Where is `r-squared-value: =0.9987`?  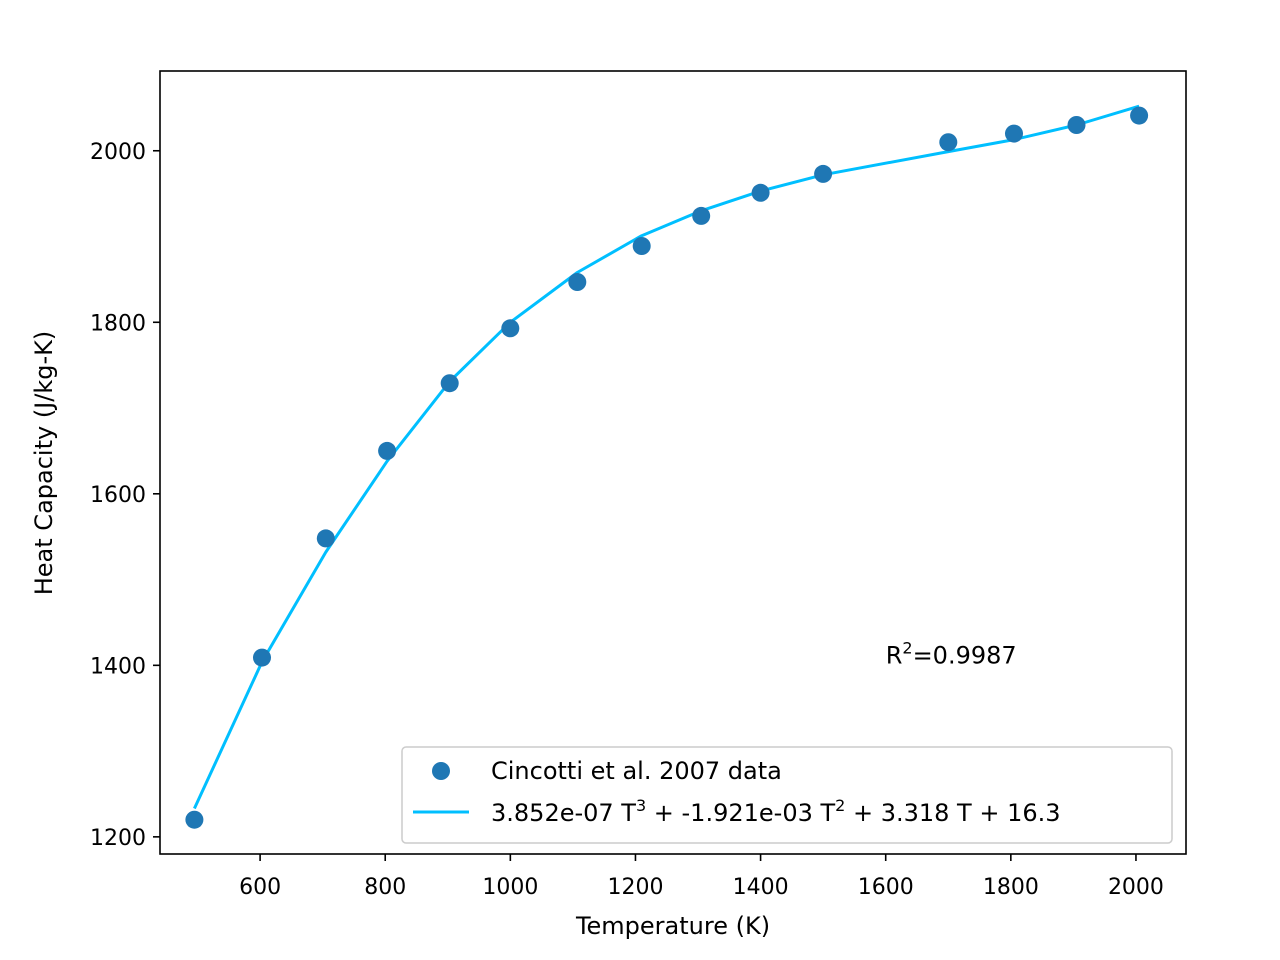
r-squared-value: =0.9987 is located at coordinates (965, 656).